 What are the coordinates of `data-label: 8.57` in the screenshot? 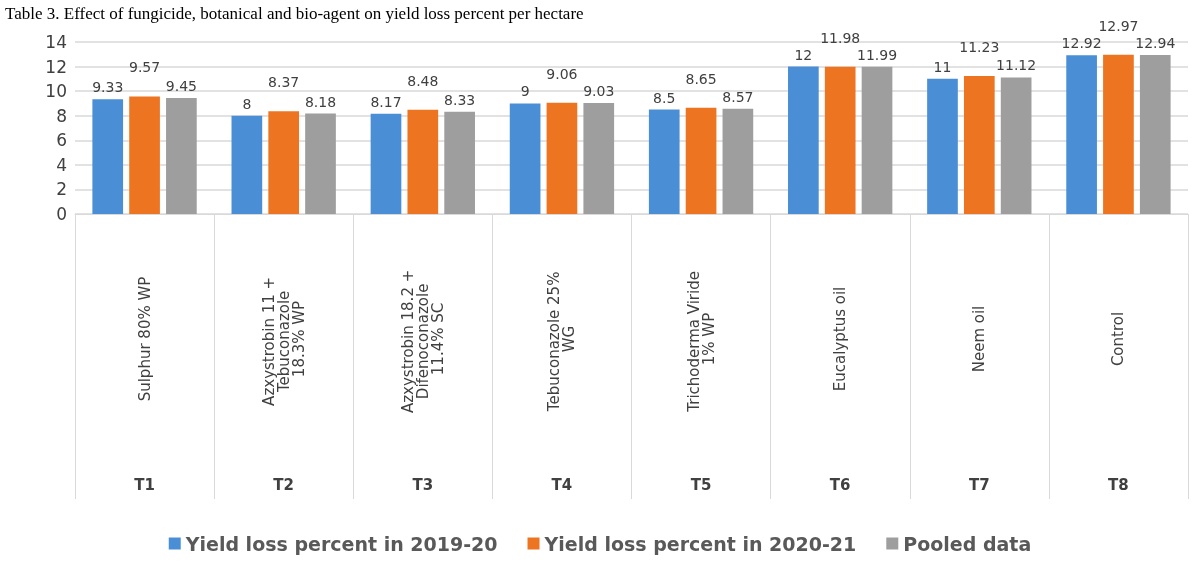 It's located at (738, 96).